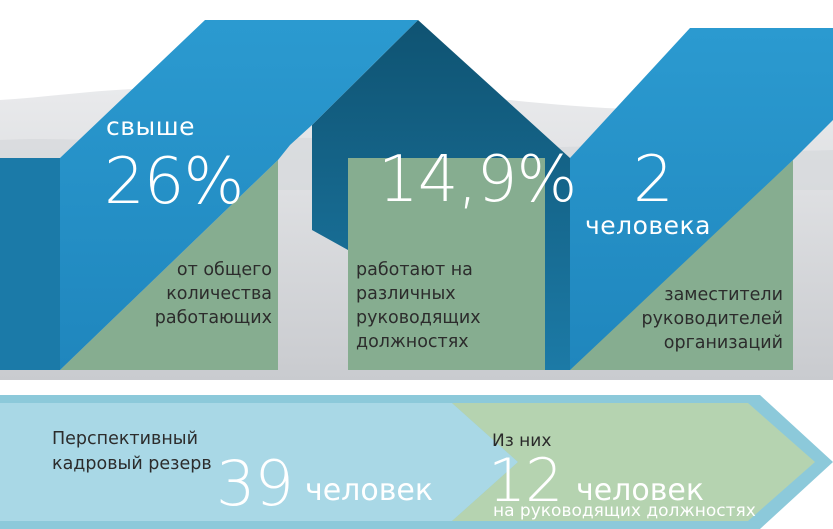  Describe the element at coordinates (30, 264) in the screenshot. I see `left-bar` at that location.